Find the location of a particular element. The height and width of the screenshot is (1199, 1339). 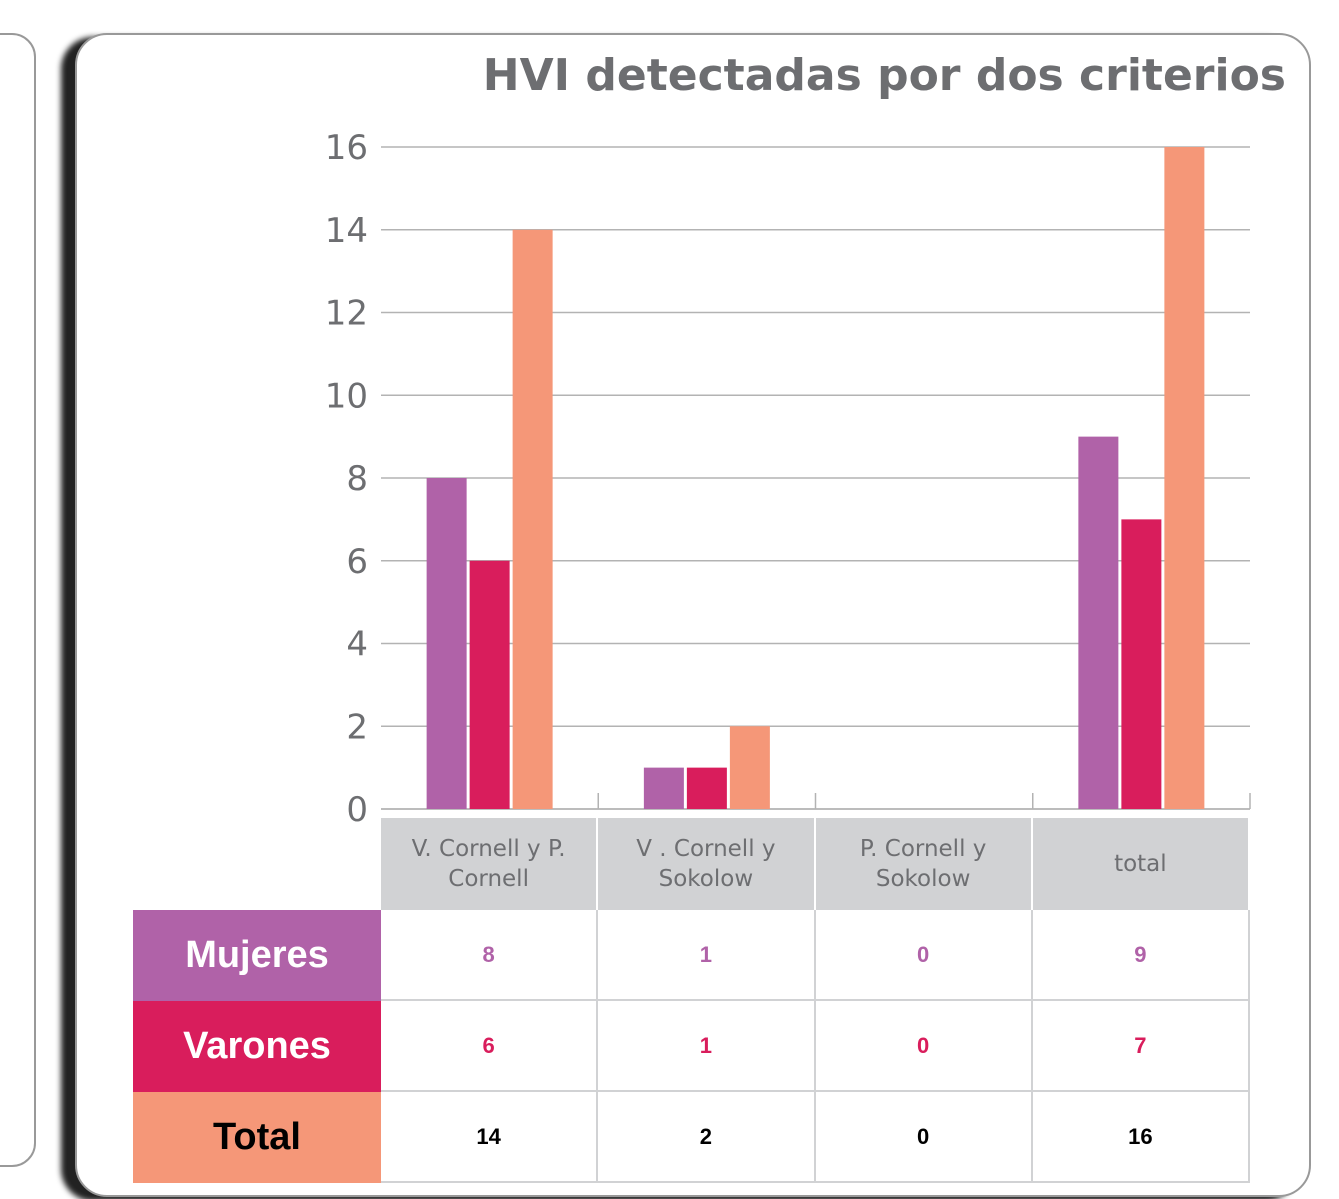

category-header: total is located at coordinates (1141, 864).